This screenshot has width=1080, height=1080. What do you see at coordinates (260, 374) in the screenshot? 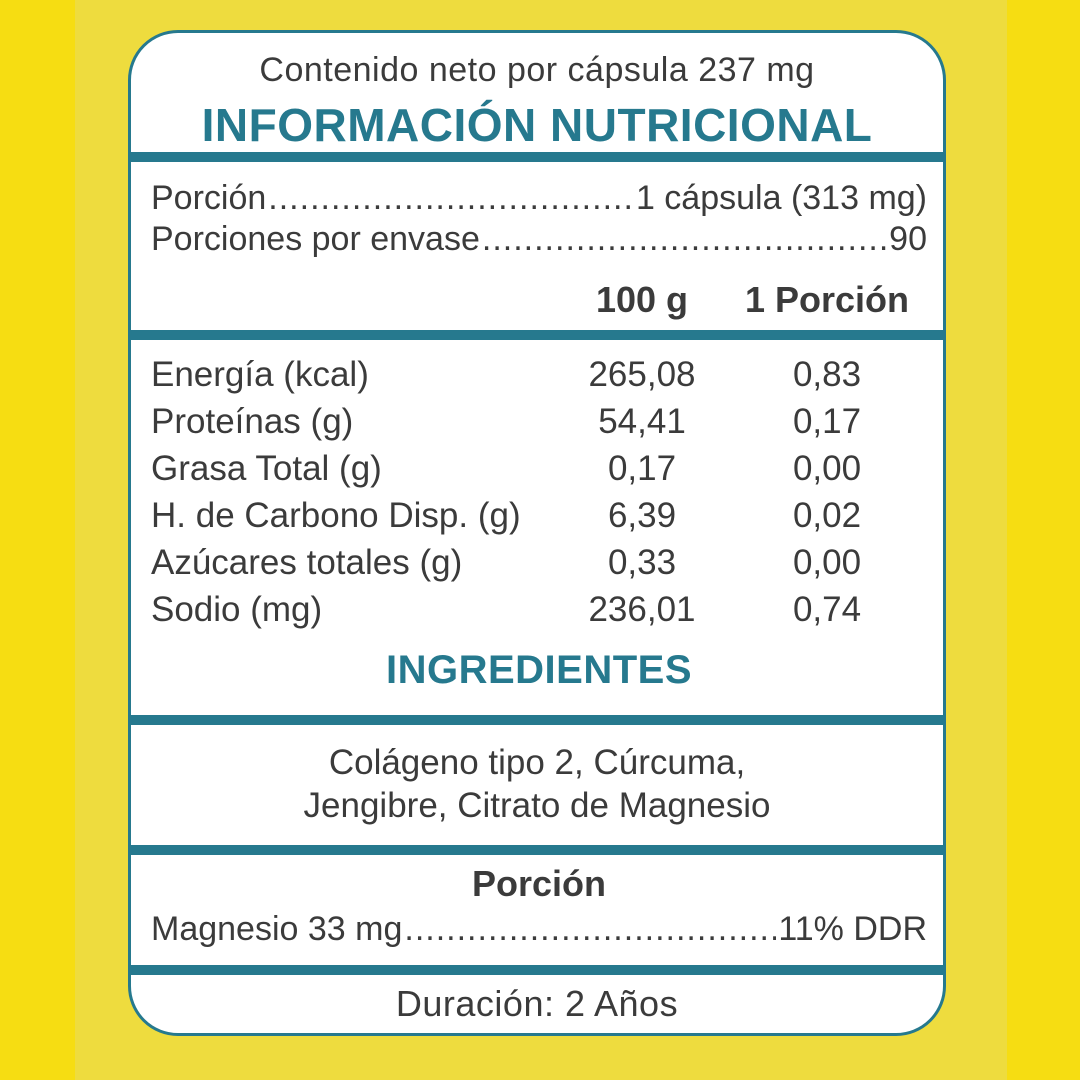
I see `nutrient-label: Energía (kcal)` at bounding box center [260, 374].